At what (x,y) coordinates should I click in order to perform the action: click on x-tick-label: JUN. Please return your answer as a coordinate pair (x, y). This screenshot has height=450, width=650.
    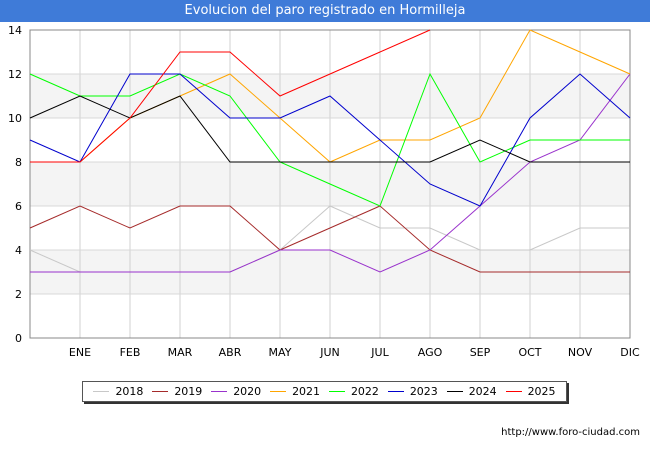
    Looking at the image, I should click on (329, 352).